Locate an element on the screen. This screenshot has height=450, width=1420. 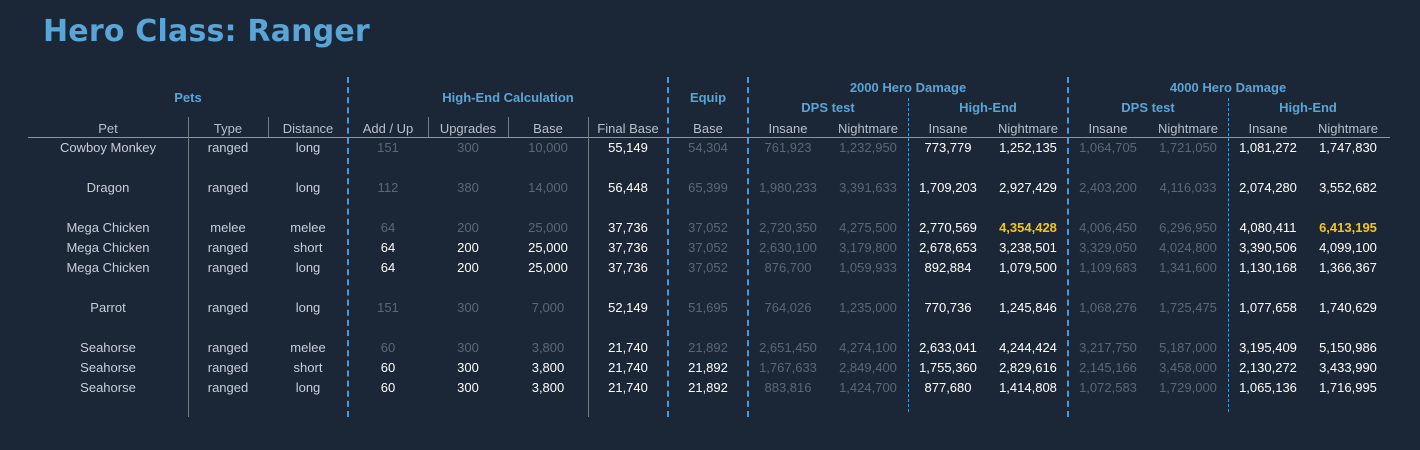
table-cell: 2,633,041 is located at coordinates (948, 347).